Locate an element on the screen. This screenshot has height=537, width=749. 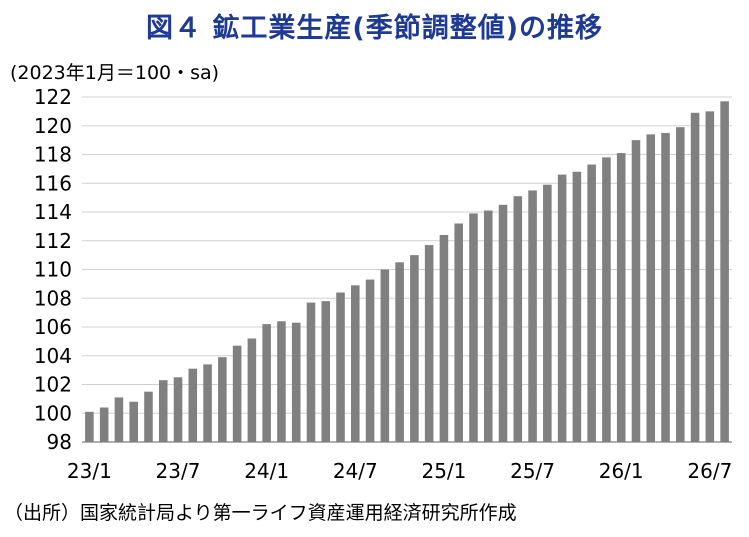
y-tick-label: 114 is located at coordinates (53, 212).